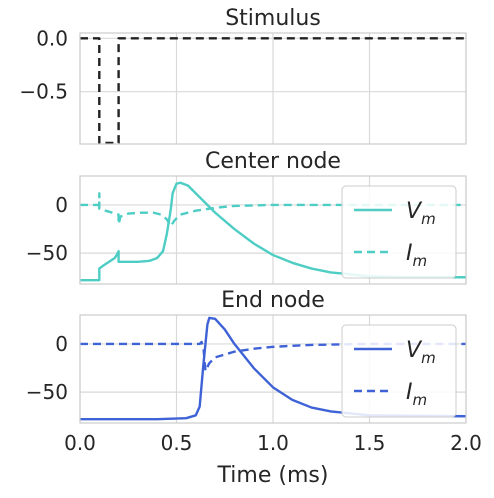 This screenshot has height=498, width=494. I want to click on y-tick-label: −0.5, so click(43, 92).